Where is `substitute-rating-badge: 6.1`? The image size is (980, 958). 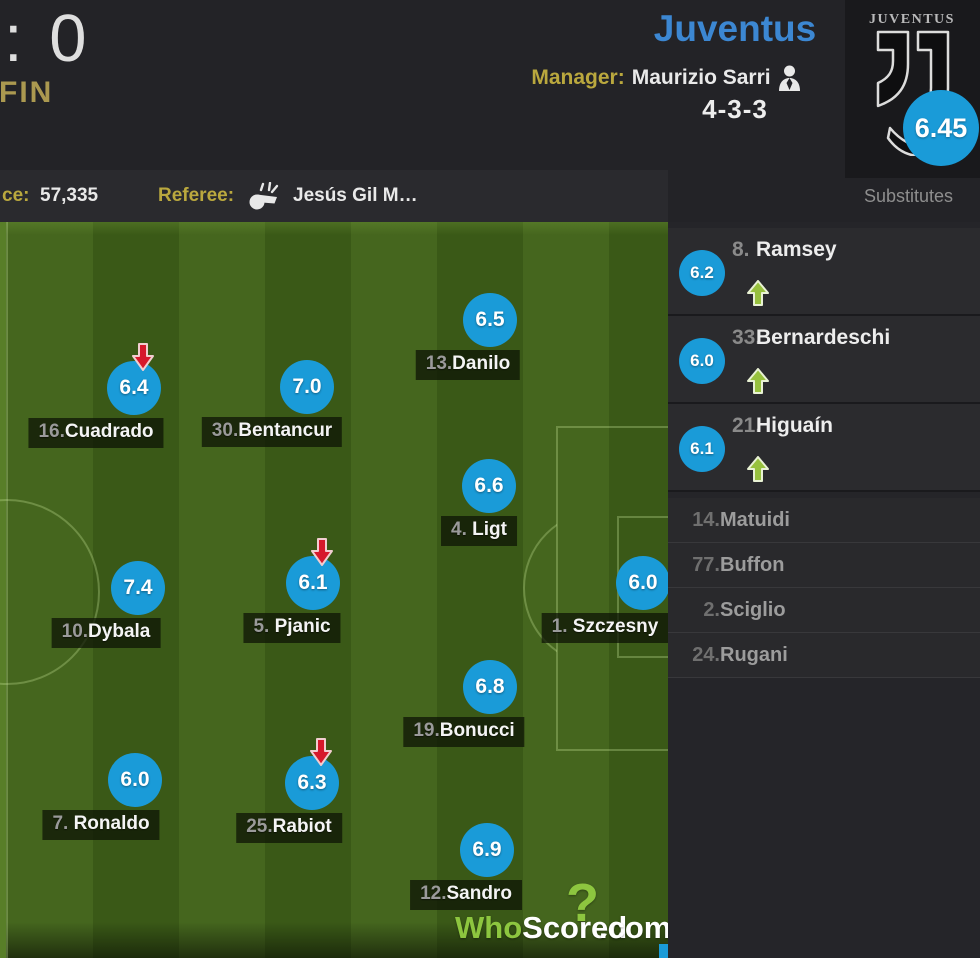 substitute-rating-badge: 6.1 is located at coordinates (702, 449).